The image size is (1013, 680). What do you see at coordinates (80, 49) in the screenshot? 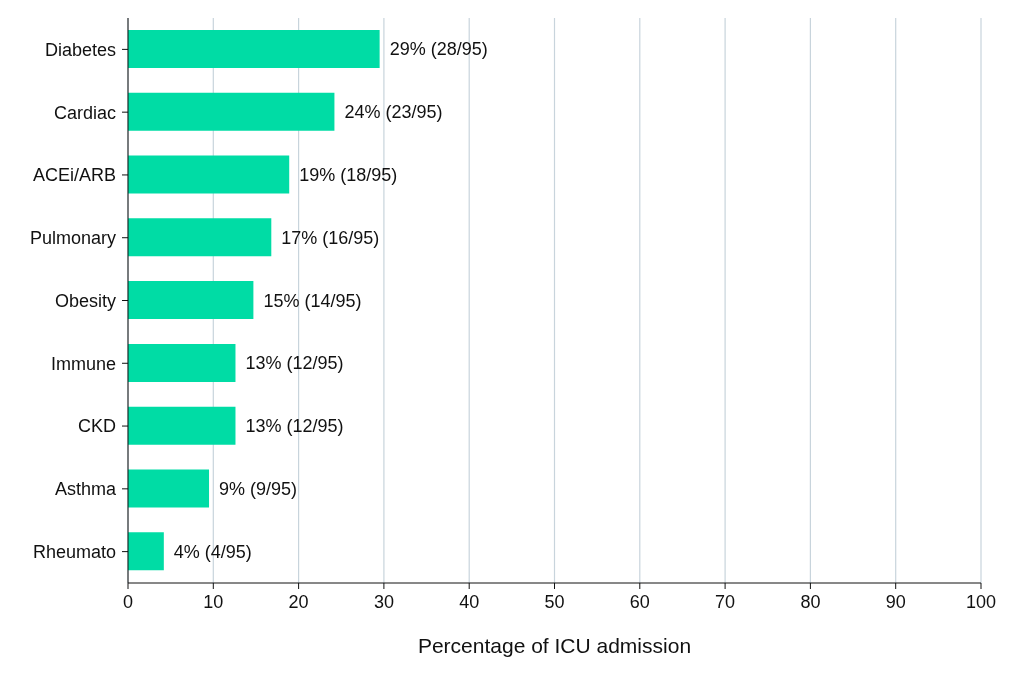
I see `y-tick-label: Diabetes` at bounding box center [80, 49].